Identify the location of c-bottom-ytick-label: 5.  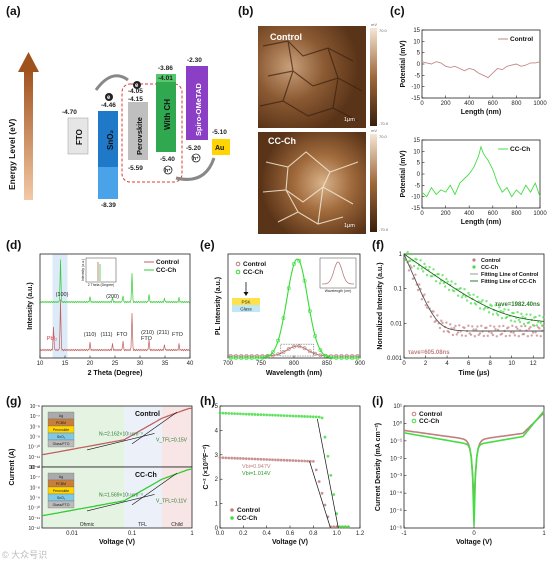
(419, 164).